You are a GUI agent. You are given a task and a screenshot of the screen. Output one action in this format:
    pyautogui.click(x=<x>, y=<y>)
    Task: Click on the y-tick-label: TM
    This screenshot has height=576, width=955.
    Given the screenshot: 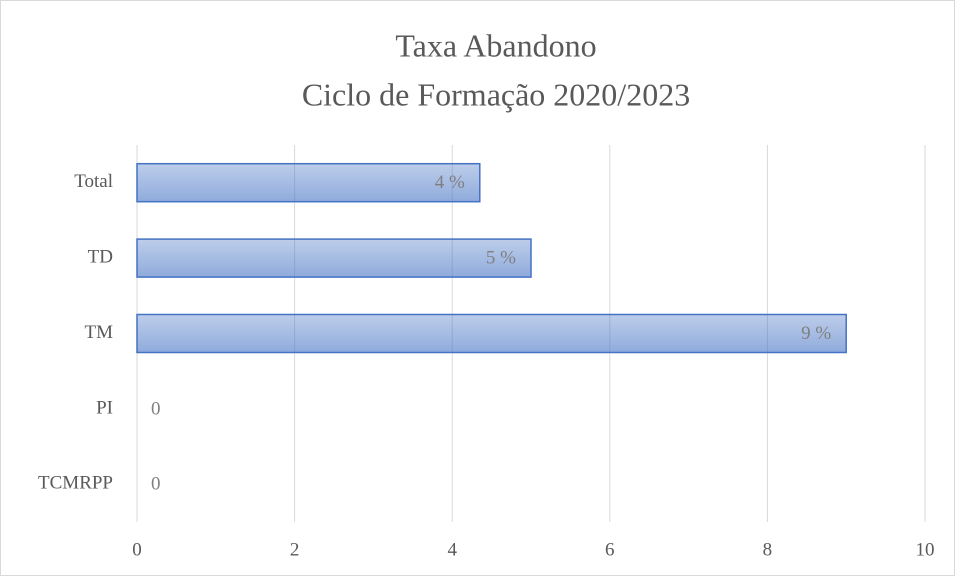 What is the action you would take?
    pyautogui.click(x=99, y=332)
    